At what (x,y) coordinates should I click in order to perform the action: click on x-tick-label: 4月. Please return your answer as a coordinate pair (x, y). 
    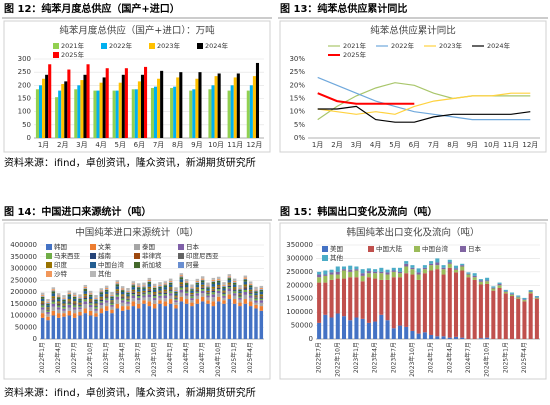
    Looking at the image, I should click on (375, 145).